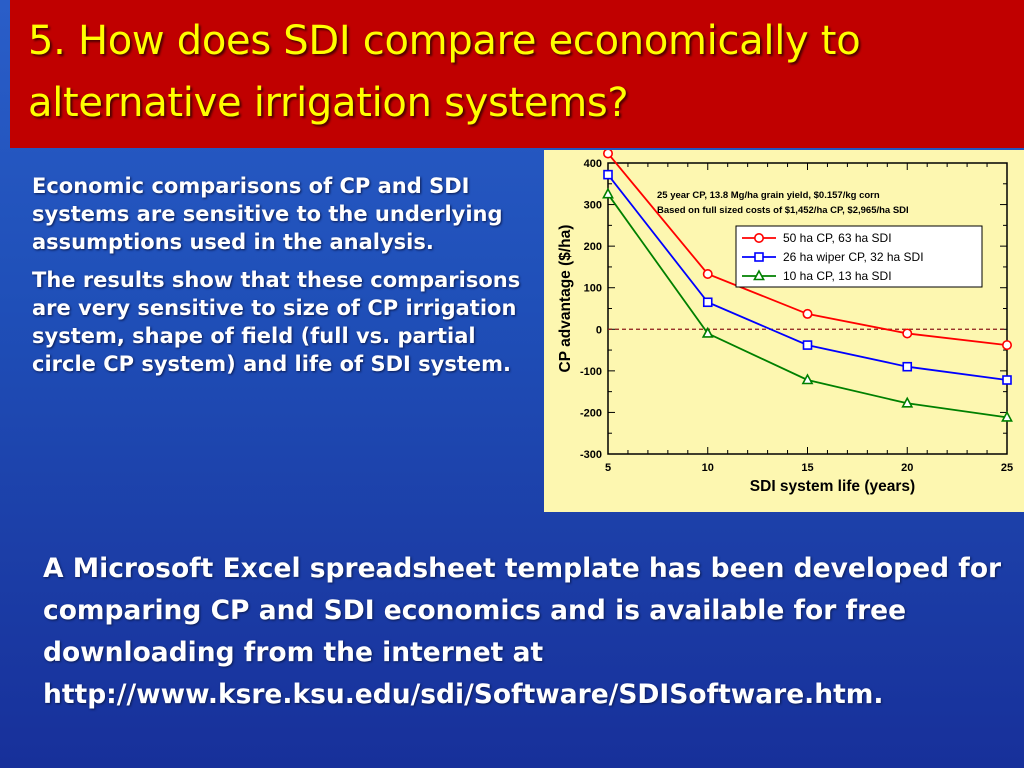  What do you see at coordinates (853, 257) in the screenshot?
I see `legend-label-2: 26 ha wiper CP, 32 ha SDI` at bounding box center [853, 257].